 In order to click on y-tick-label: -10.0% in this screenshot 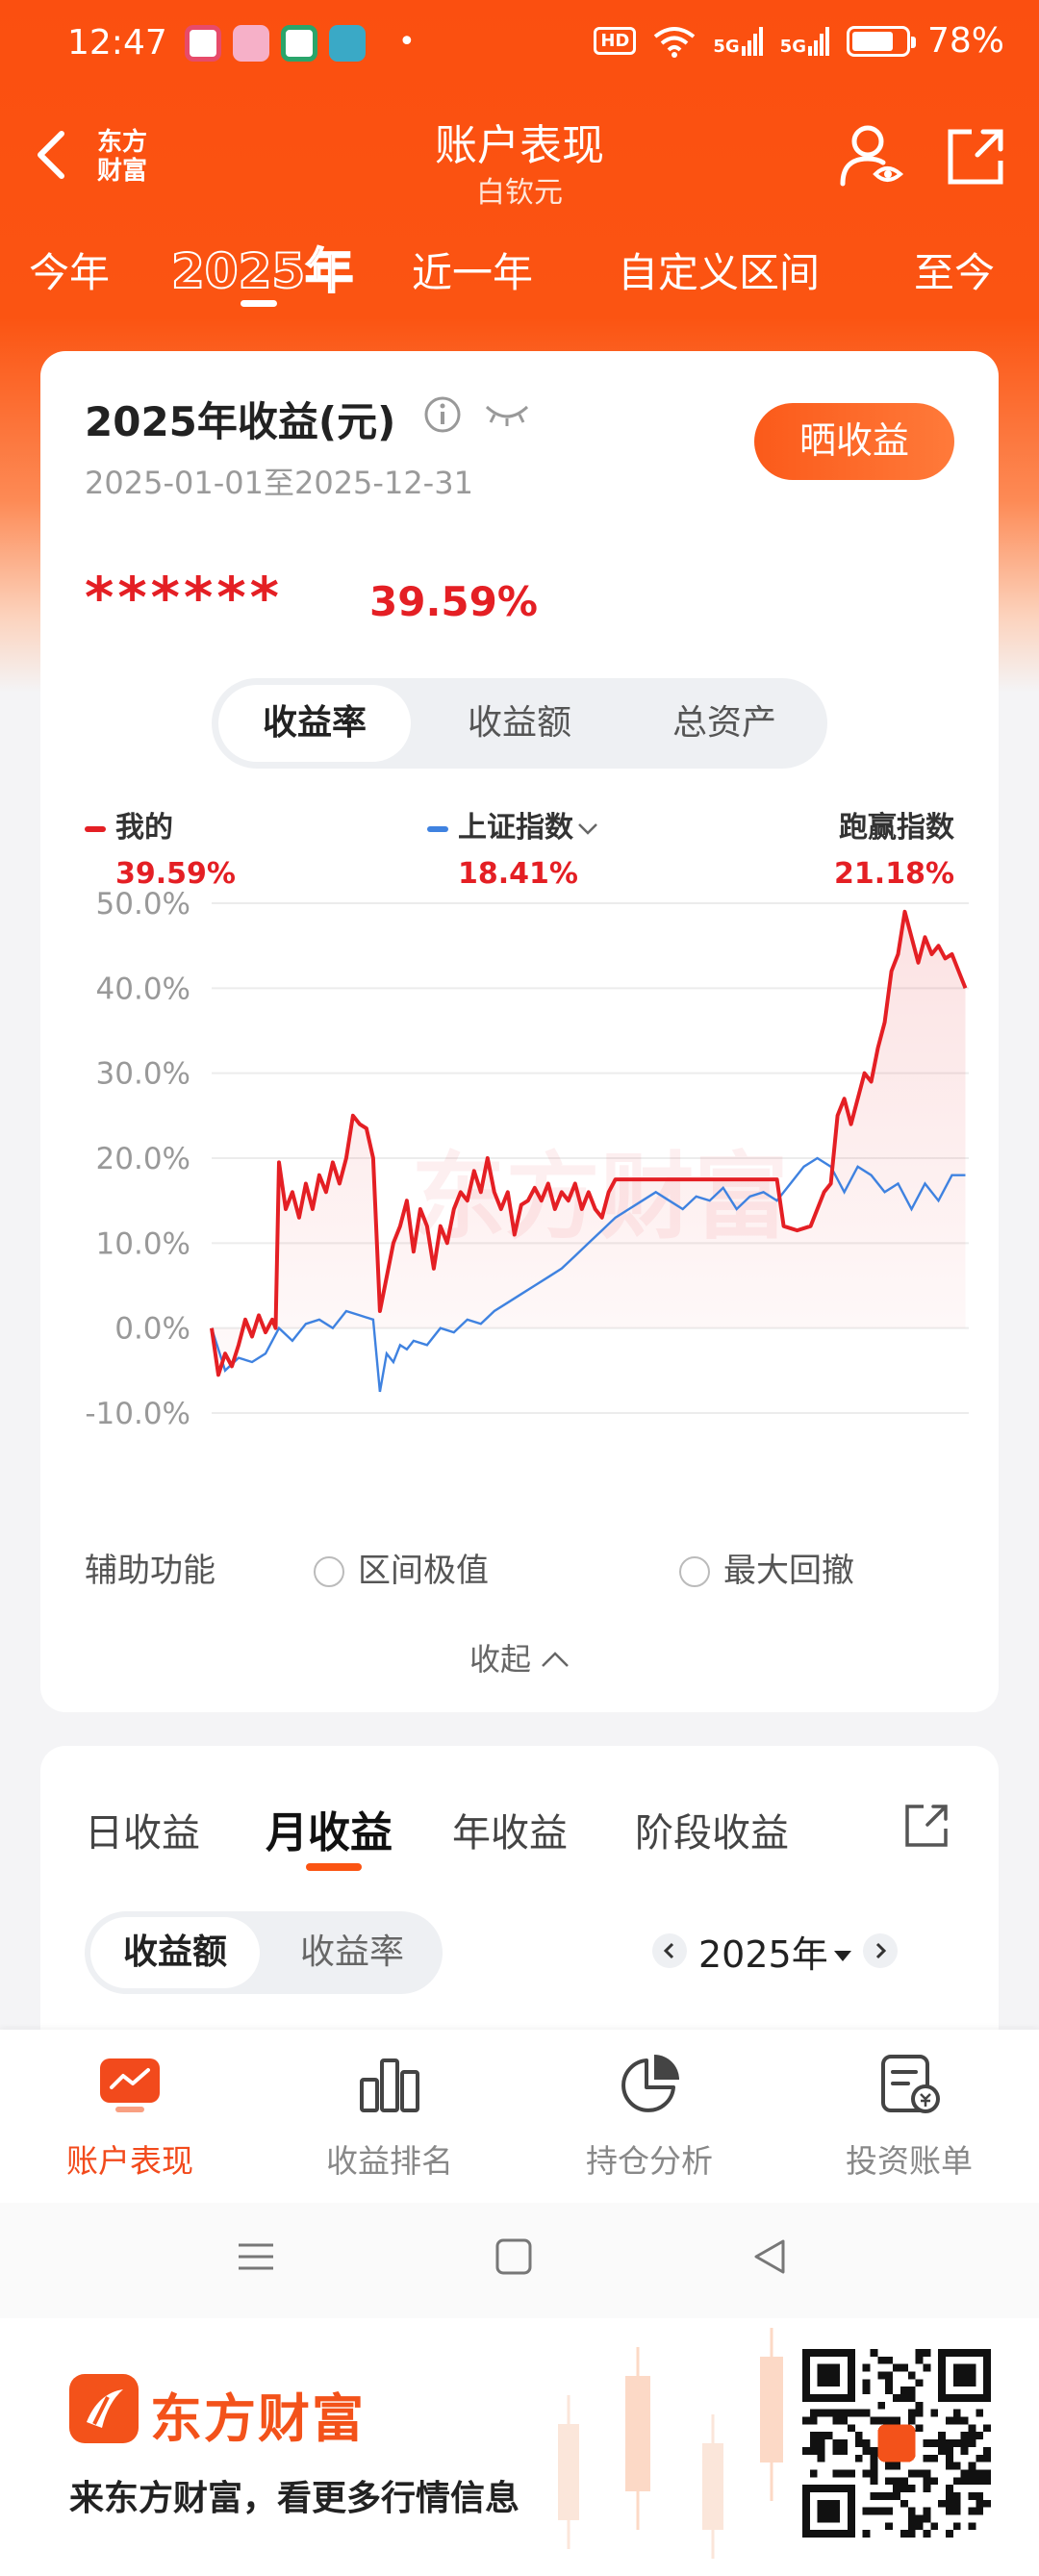, I will do `click(137, 1412)`.